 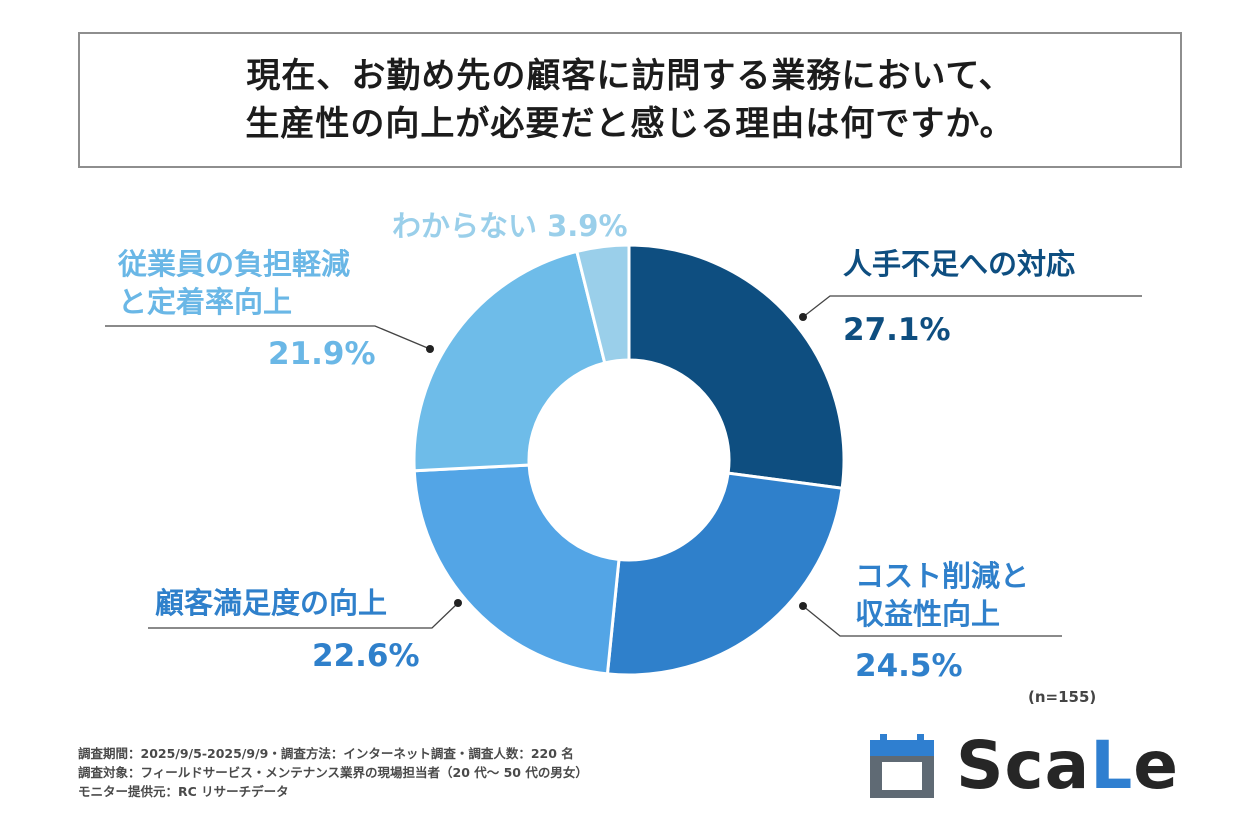 What do you see at coordinates (322, 354) in the screenshot?
I see `label-s3-pct: 21.9%` at bounding box center [322, 354].